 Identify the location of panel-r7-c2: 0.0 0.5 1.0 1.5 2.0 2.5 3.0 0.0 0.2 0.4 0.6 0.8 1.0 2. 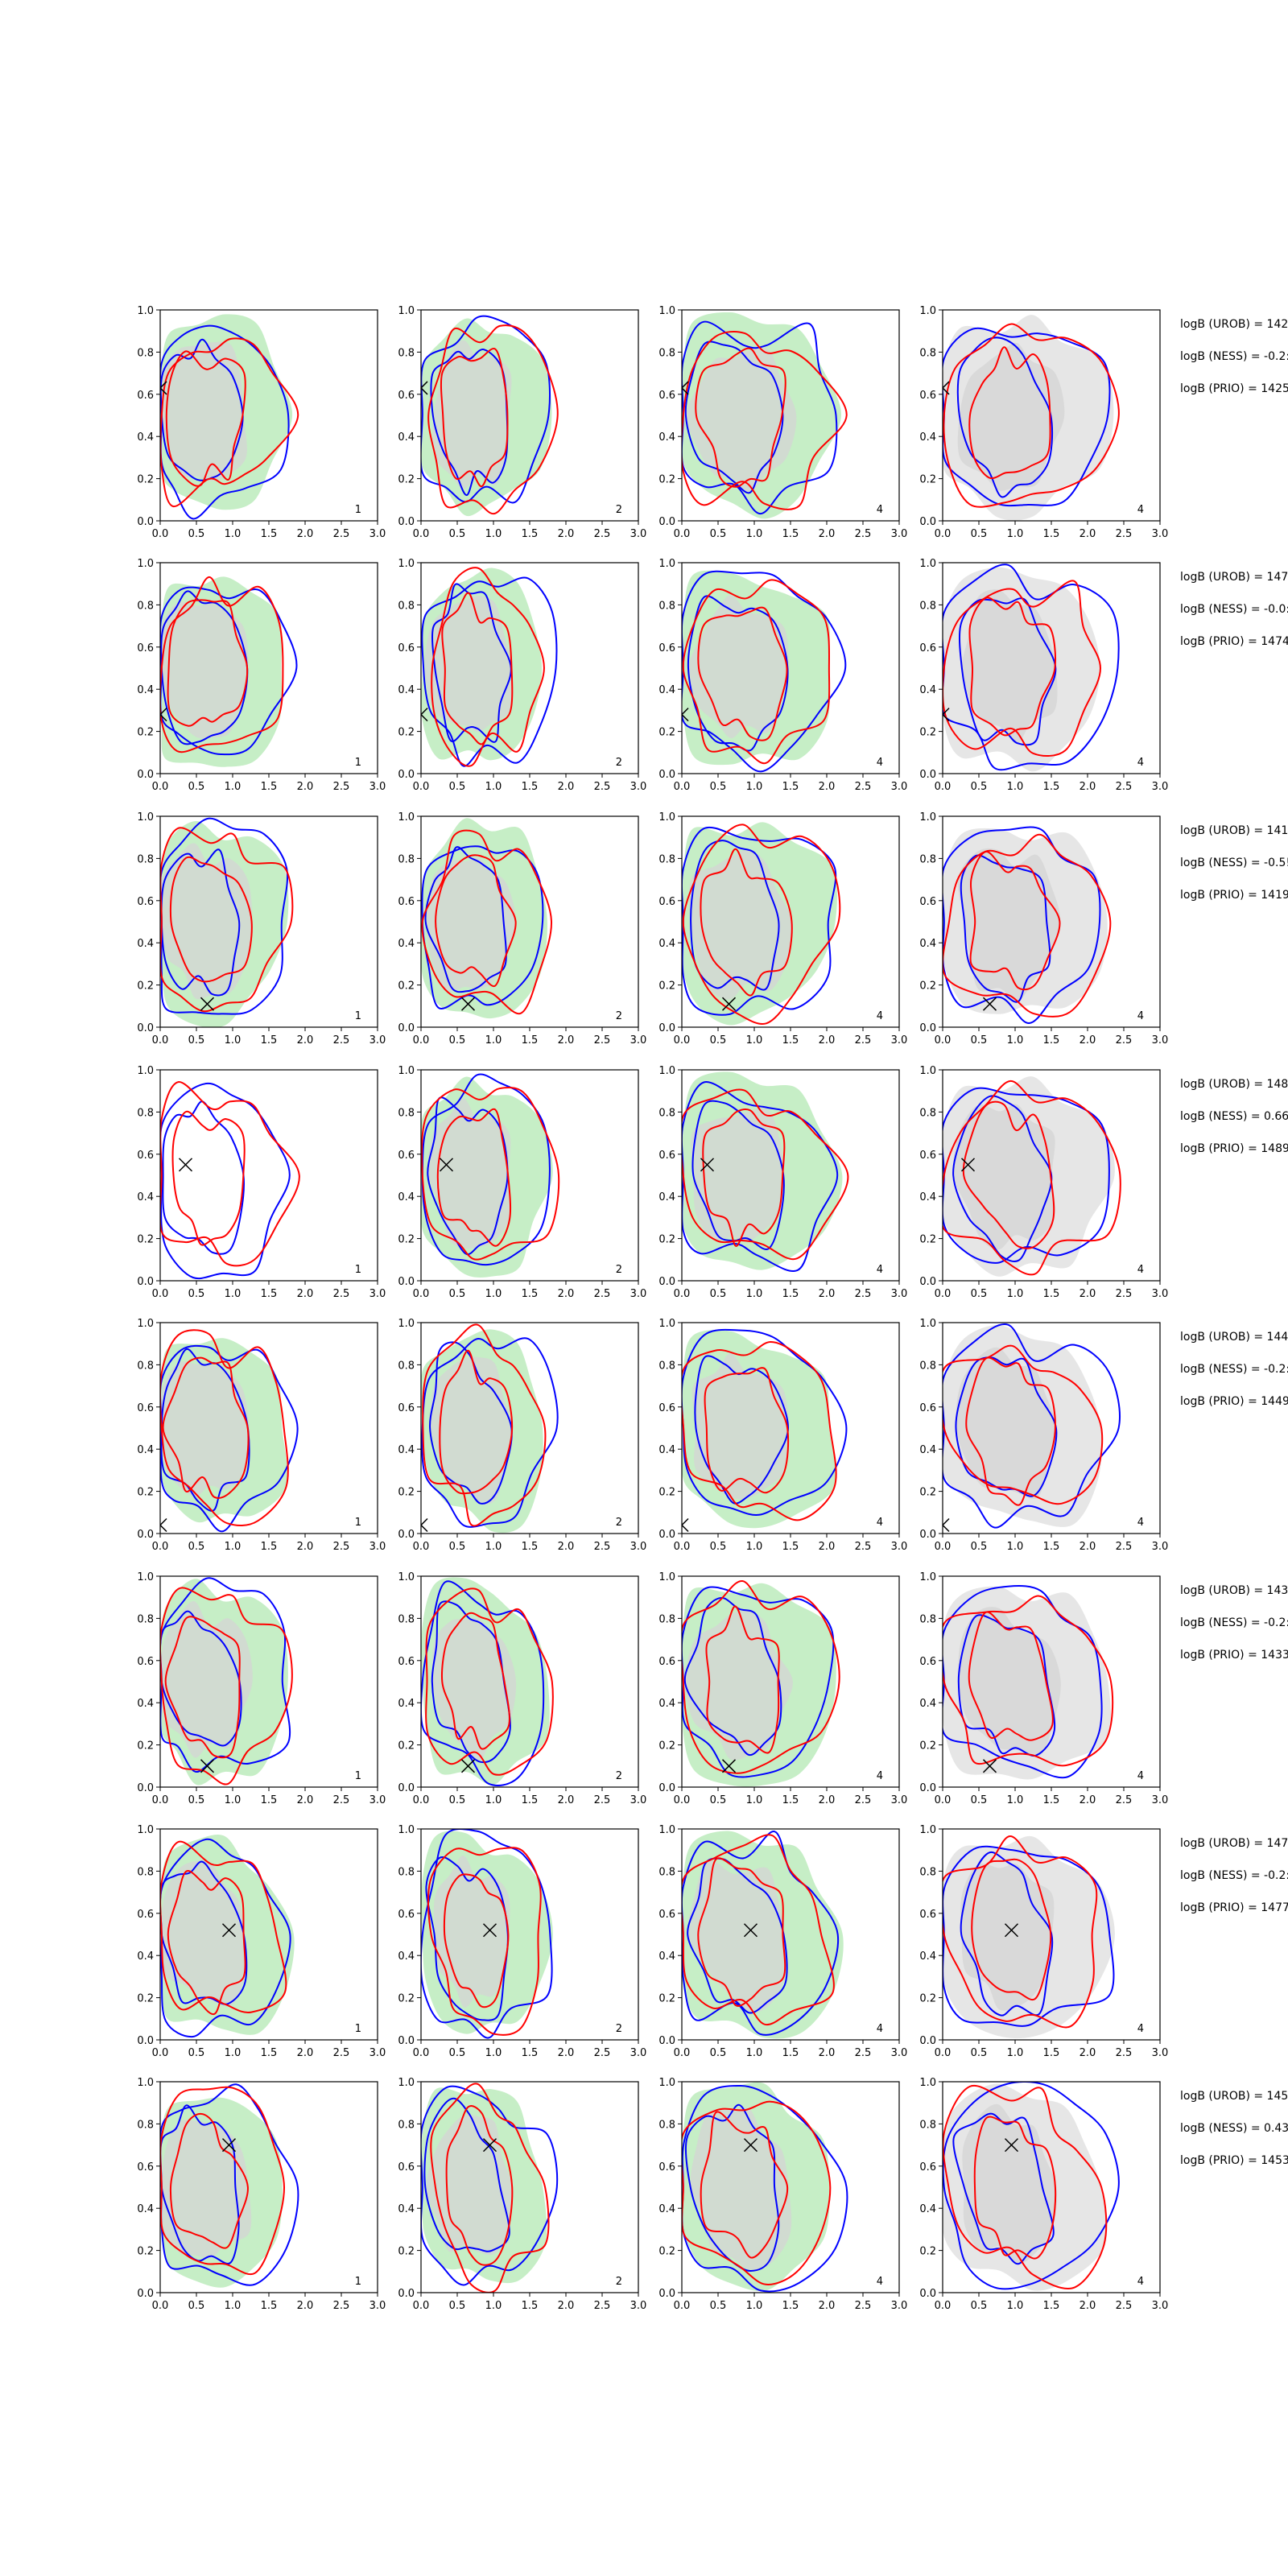
(522, 1941).